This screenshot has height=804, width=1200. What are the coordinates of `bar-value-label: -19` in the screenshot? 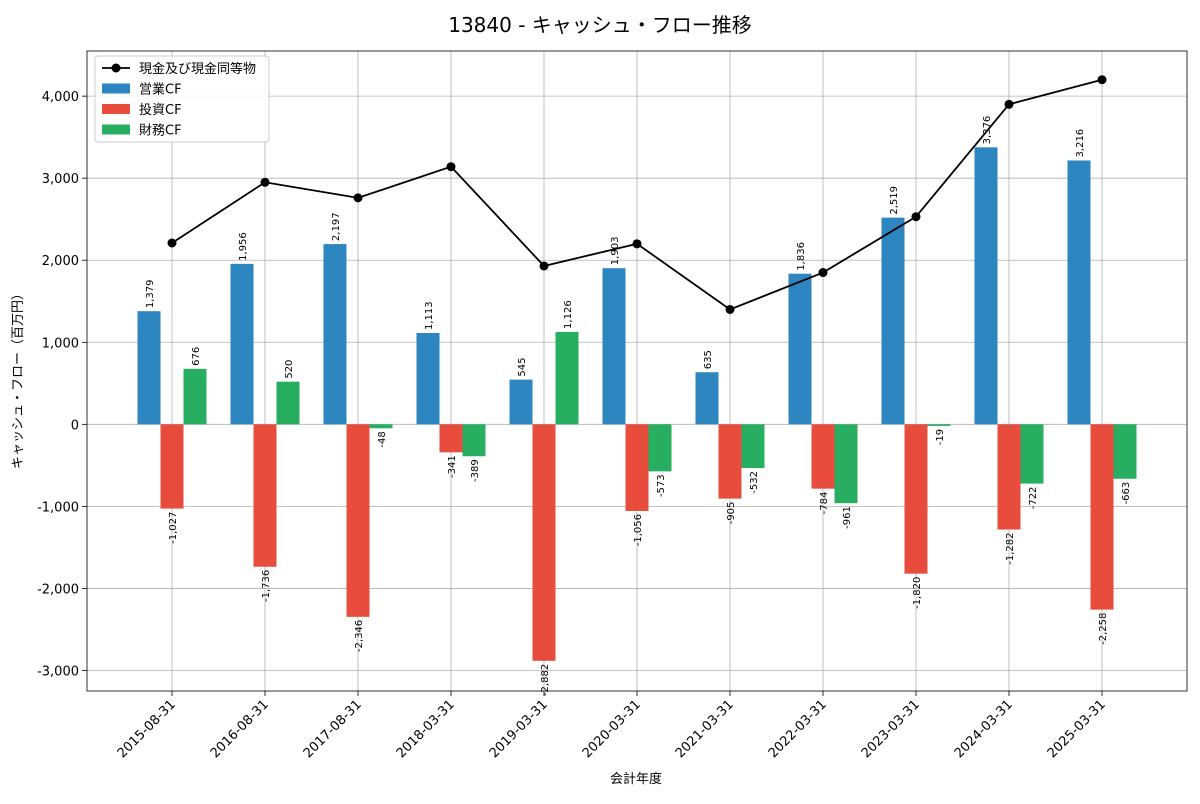 It's located at (940, 437).